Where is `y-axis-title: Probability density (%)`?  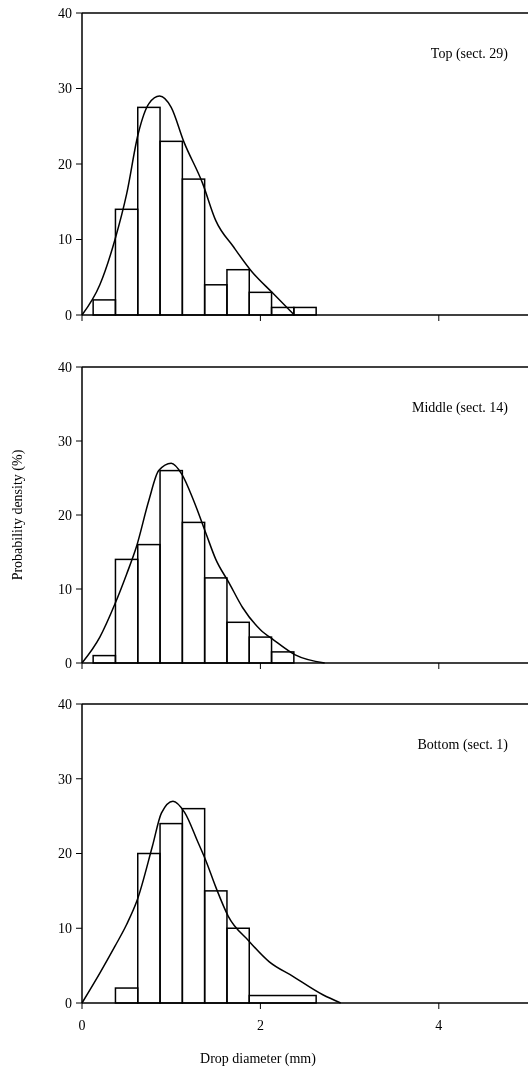 y-axis-title: Probability density (%) is located at coordinates (18, 515).